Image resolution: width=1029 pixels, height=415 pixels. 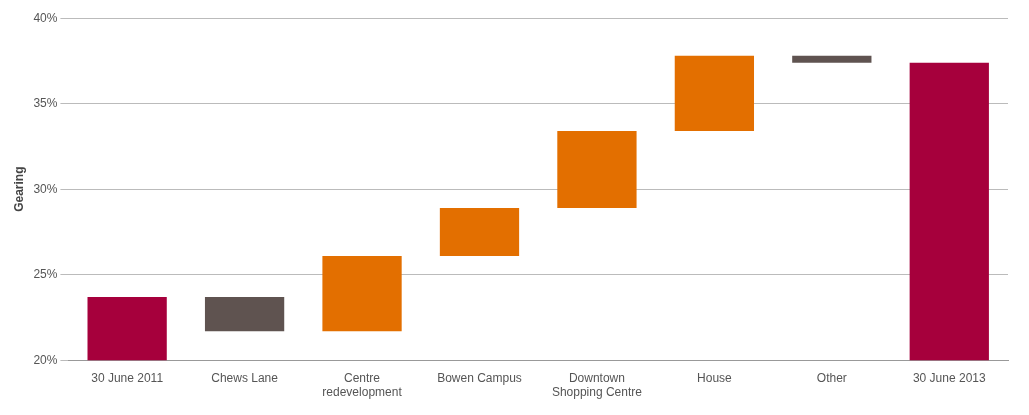 What do you see at coordinates (18, 189) in the screenshot?
I see `y-axis-title: Gearing` at bounding box center [18, 189].